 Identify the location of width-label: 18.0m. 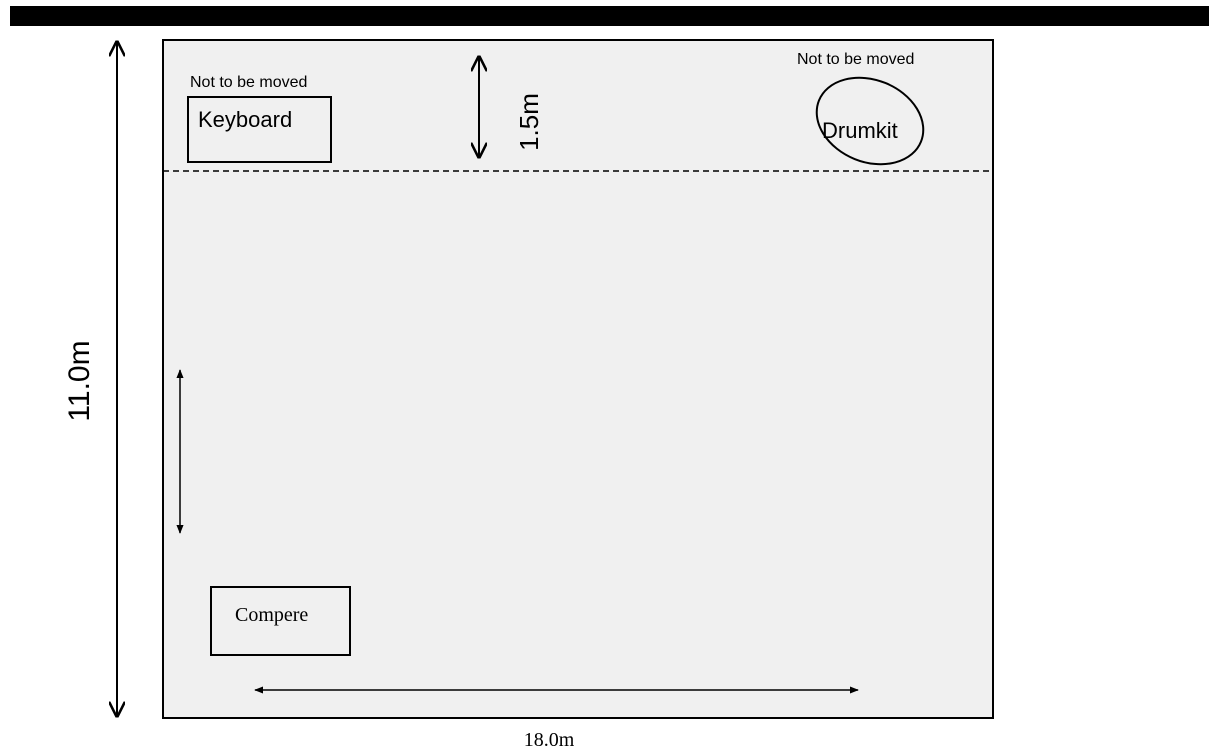
(549, 740).